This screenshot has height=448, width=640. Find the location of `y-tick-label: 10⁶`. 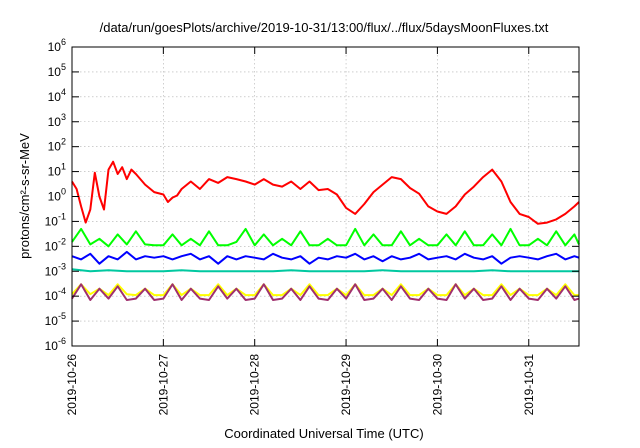

y-tick-label: 10⁶ is located at coordinates (57, 45).